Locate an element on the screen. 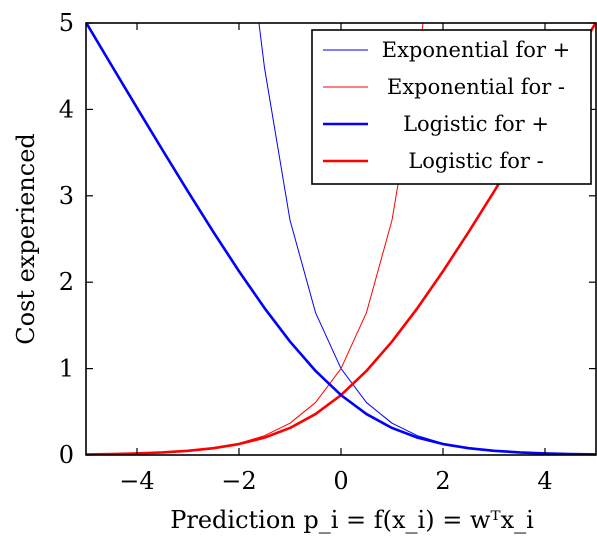 The image size is (597, 536). x-tick-label: 4 is located at coordinates (544, 481).